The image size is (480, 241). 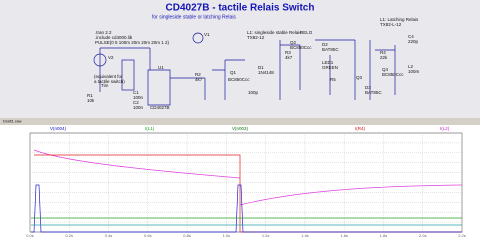 What do you see at coordinates (240, 128) in the screenshot?
I see `trace-label: V(n003)` at bounding box center [240, 128].